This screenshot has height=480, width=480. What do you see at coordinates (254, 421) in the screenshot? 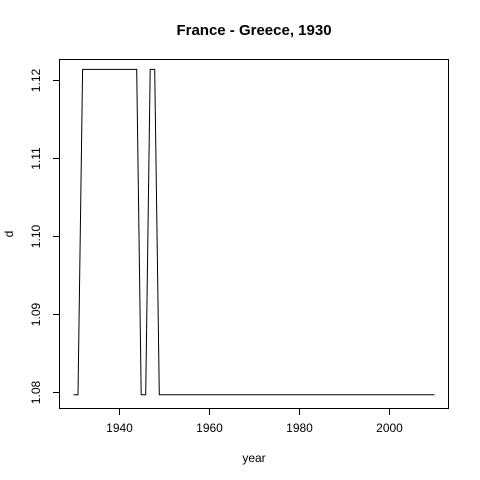
I see `x-axis: 1940 1960 1980 2000` at bounding box center [254, 421].